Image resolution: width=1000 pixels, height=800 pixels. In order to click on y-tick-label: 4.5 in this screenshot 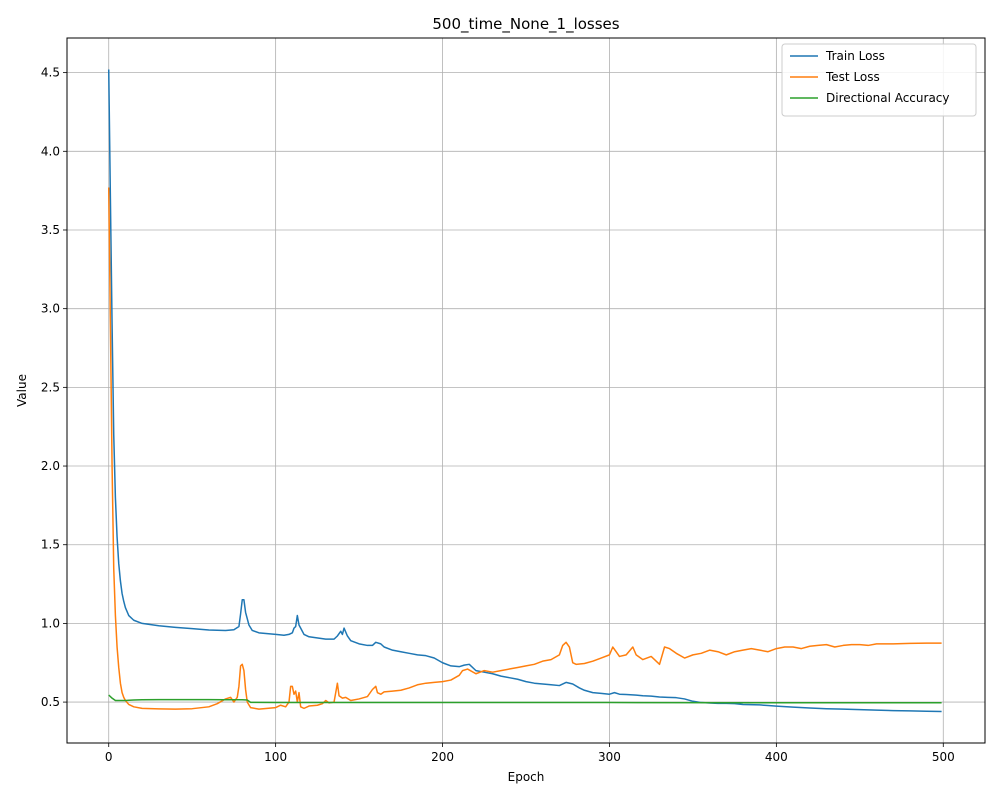, I will do `click(50, 73)`.